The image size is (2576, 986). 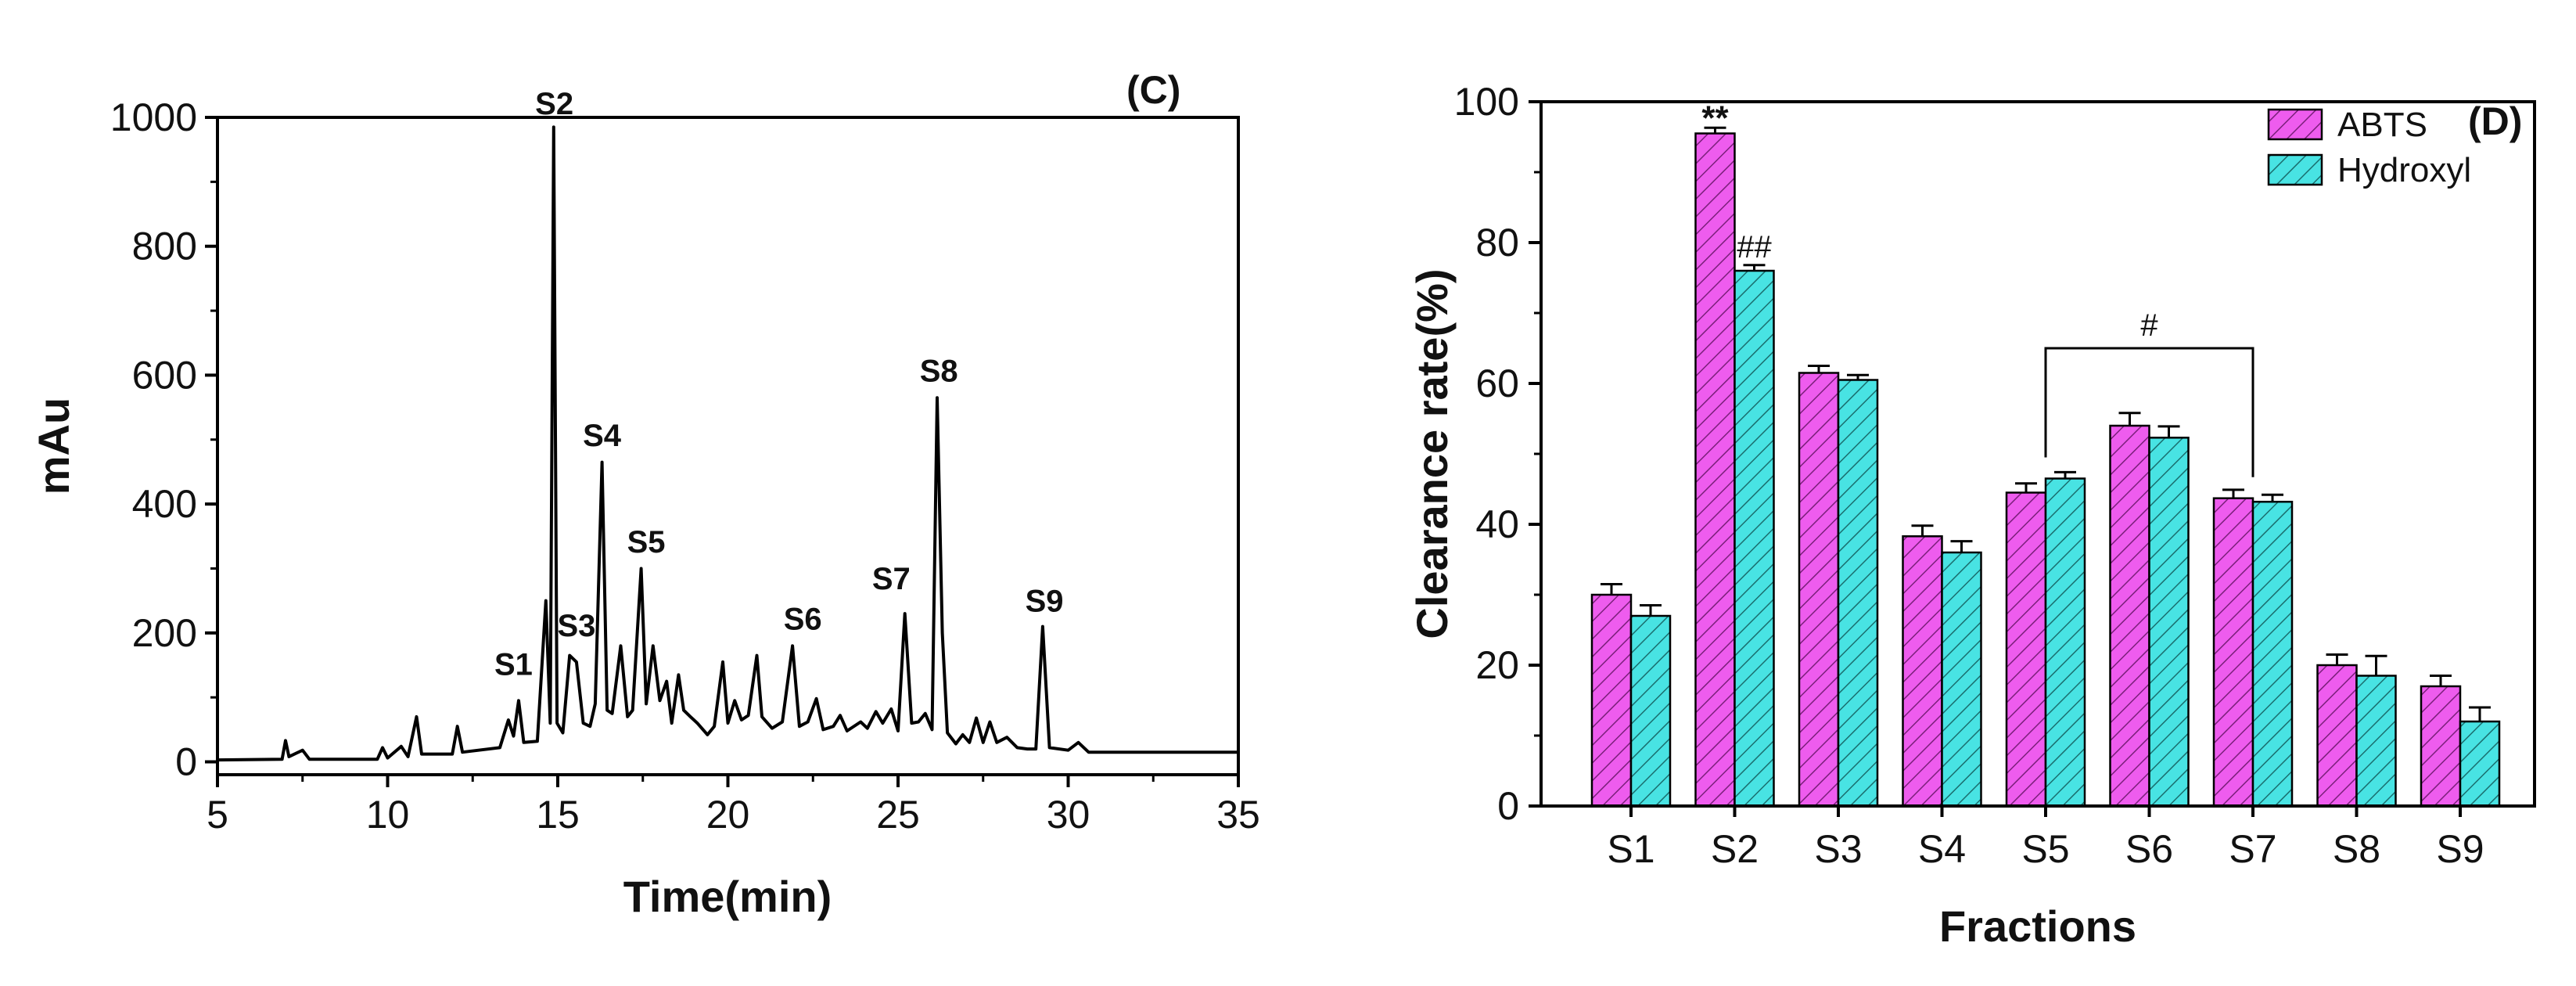 What do you see at coordinates (2295, 124) in the screenshot?
I see `legend-swatch-abts` at bounding box center [2295, 124].